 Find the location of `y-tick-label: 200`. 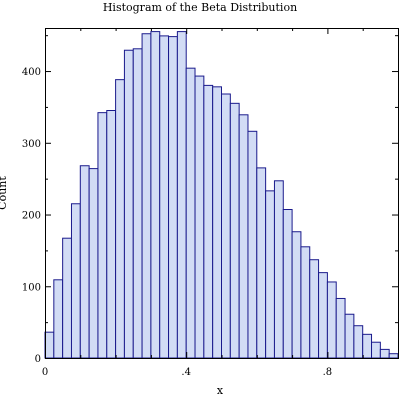

y-tick-label: 200 is located at coordinates (31, 216).